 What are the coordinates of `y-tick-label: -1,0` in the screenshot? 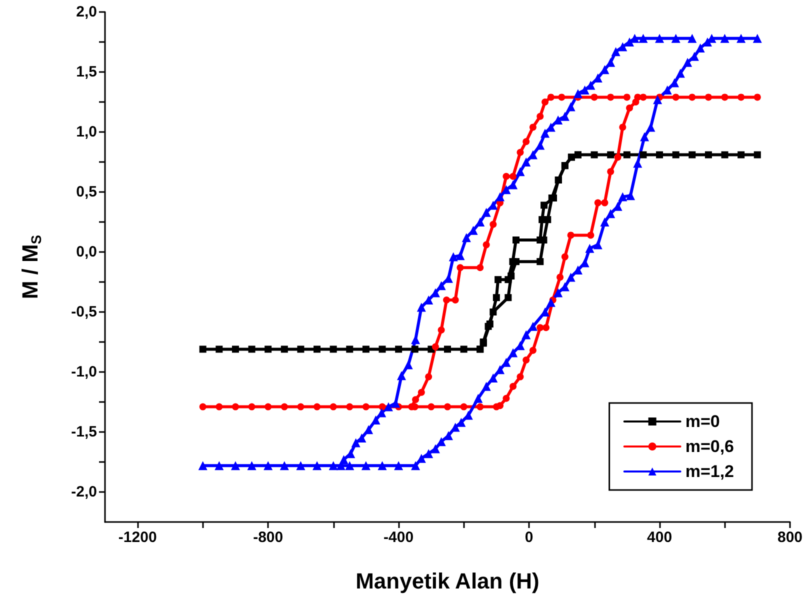 It's located at (84, 372).